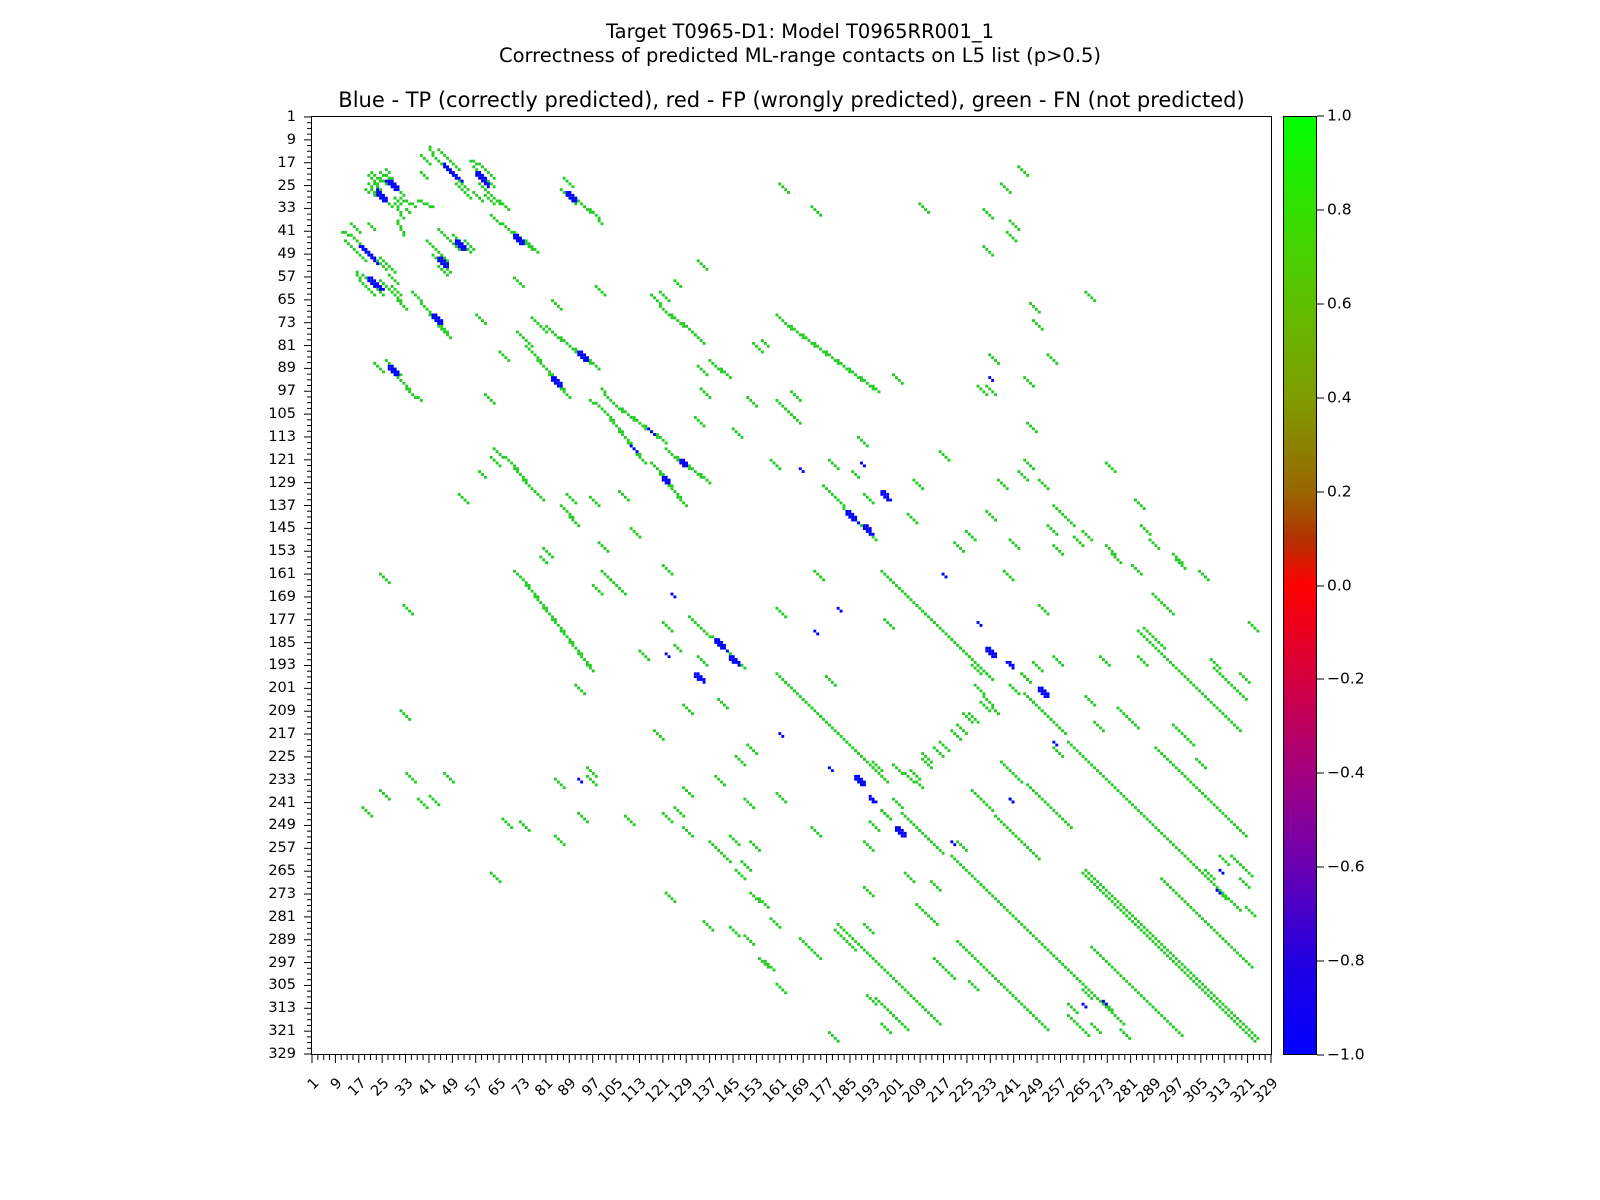 This screenshot has width=1600, height=1200. I want to click on y-tick-label: 273, so click(282, 893).